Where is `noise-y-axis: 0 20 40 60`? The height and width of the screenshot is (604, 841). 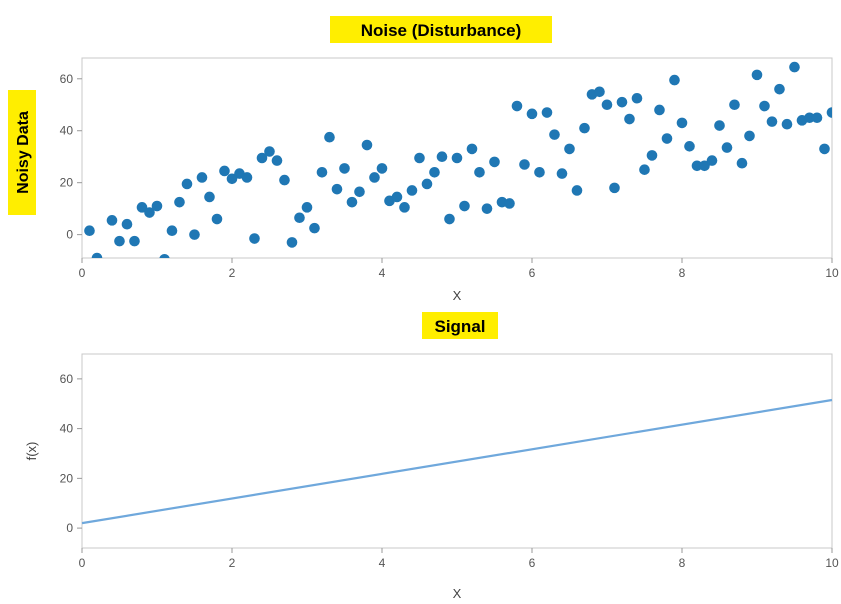 noise-y-axis: 0 20 40 60 is located at coordinates (71, 157).